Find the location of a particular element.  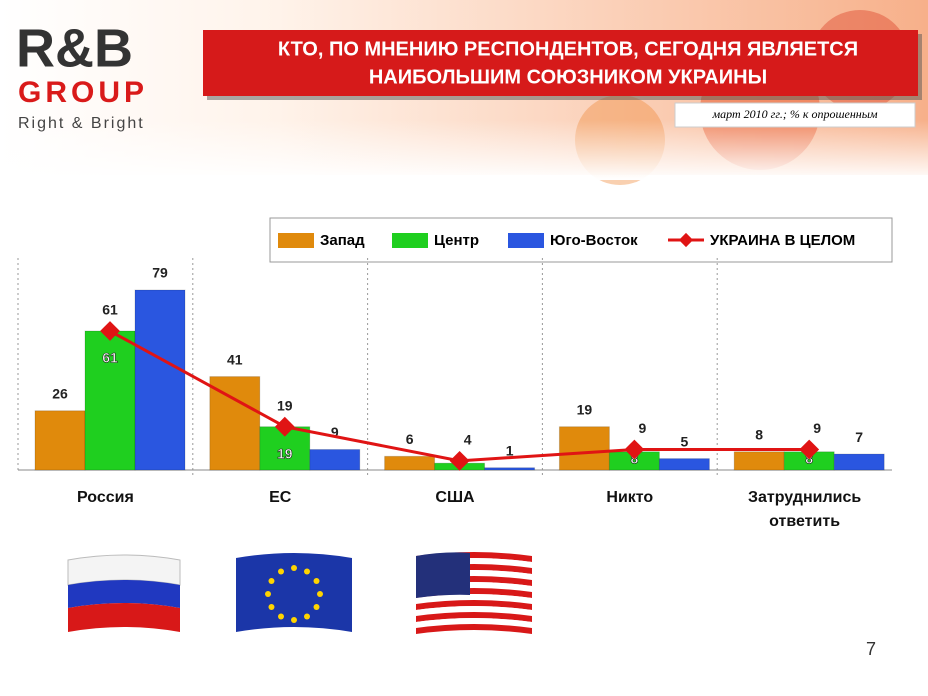

title: НАИБОЛЬШИМ СОЮЗНИКОМ УКРАИНЫ is located at coordinates (568, 77).